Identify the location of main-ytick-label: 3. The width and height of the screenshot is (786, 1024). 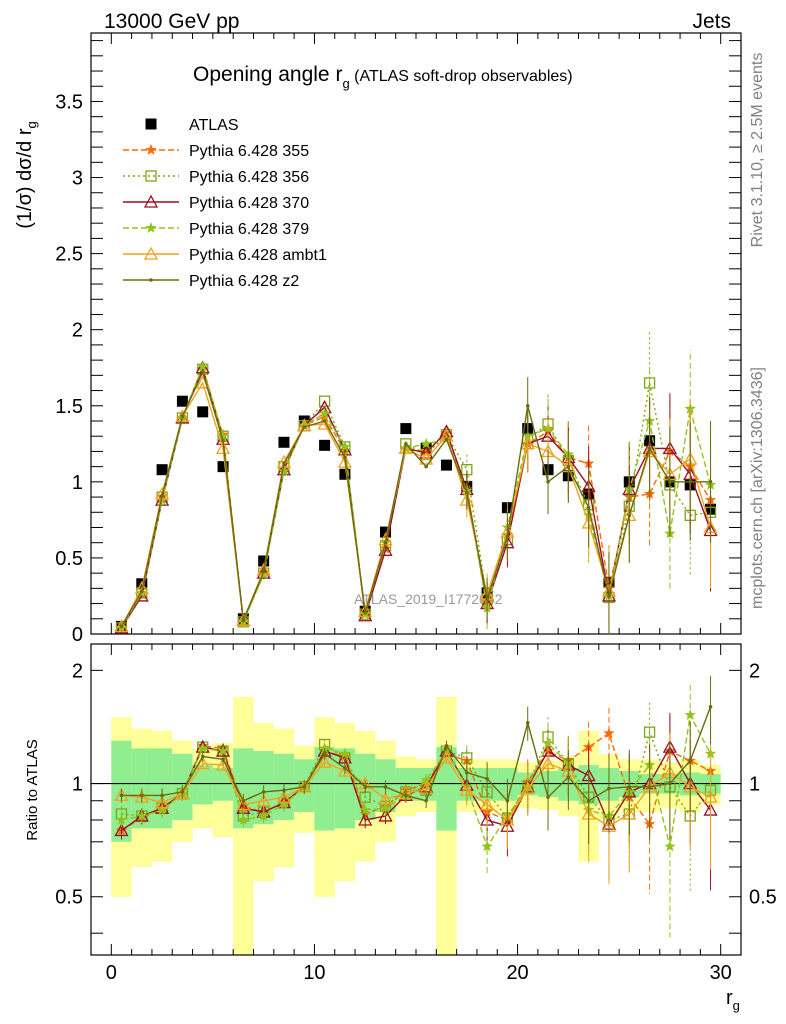
(77, 179).